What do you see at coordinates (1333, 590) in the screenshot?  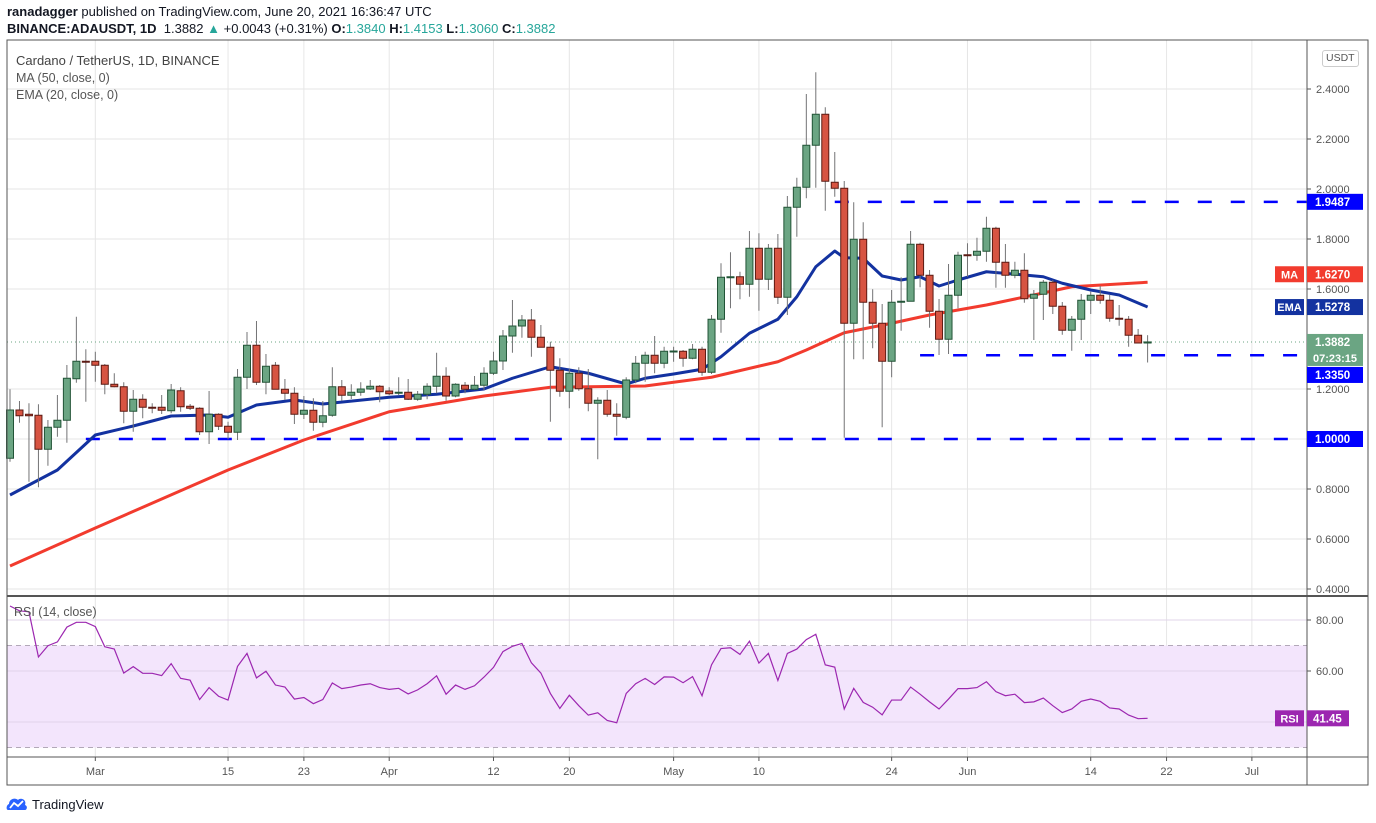 I see `y-tick-label: 0.4000` at bounding box center [1333, 590].